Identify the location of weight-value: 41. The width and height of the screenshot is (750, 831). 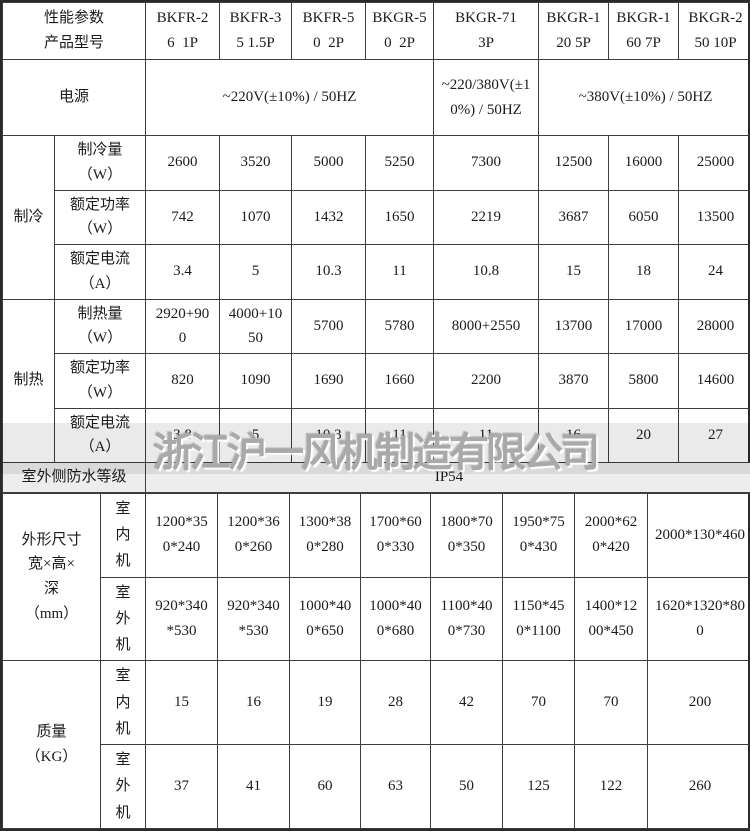
(254, 787).